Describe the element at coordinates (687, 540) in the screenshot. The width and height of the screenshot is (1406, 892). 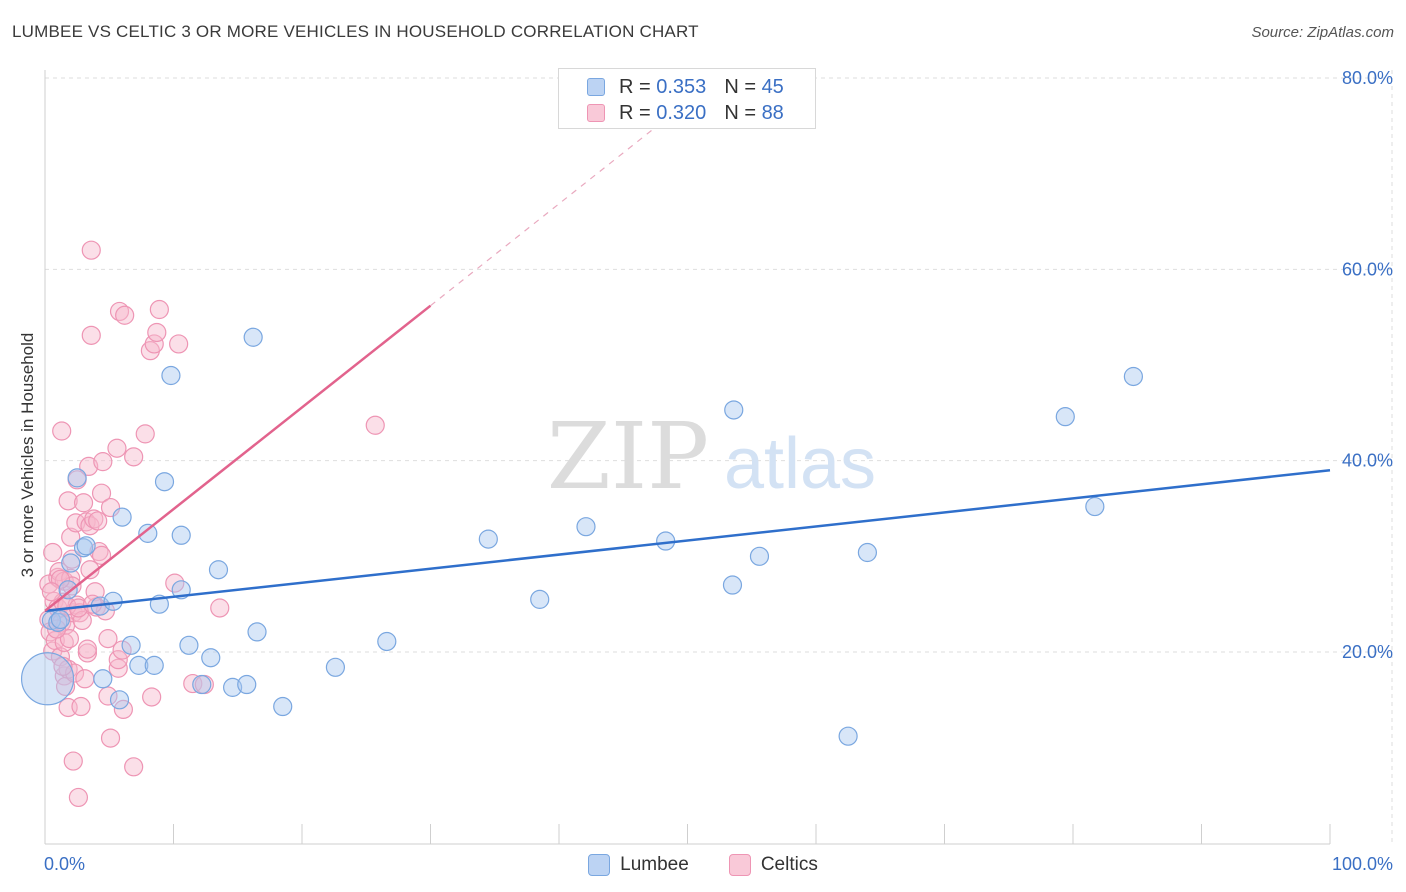
I see `lumbee-trend-line` at that location.